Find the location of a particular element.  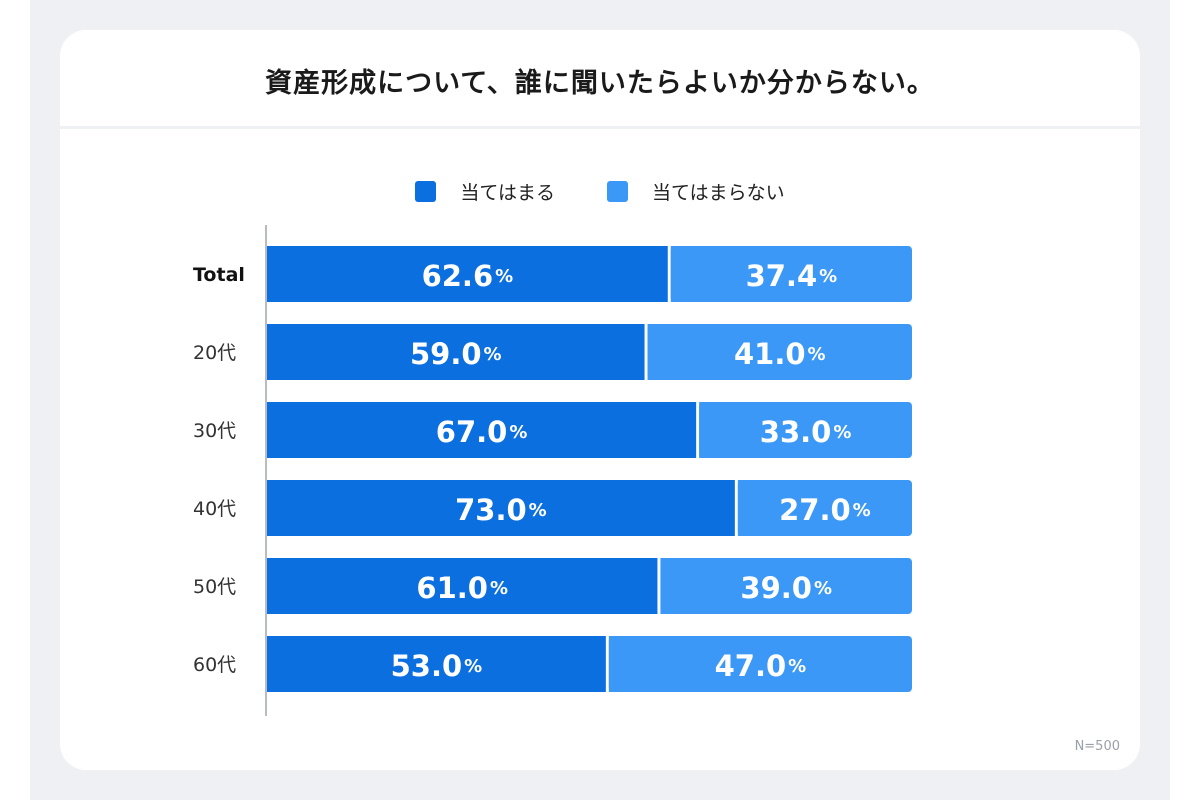

bar-label-applies: 73.0% is located at coordinates (501, 510).